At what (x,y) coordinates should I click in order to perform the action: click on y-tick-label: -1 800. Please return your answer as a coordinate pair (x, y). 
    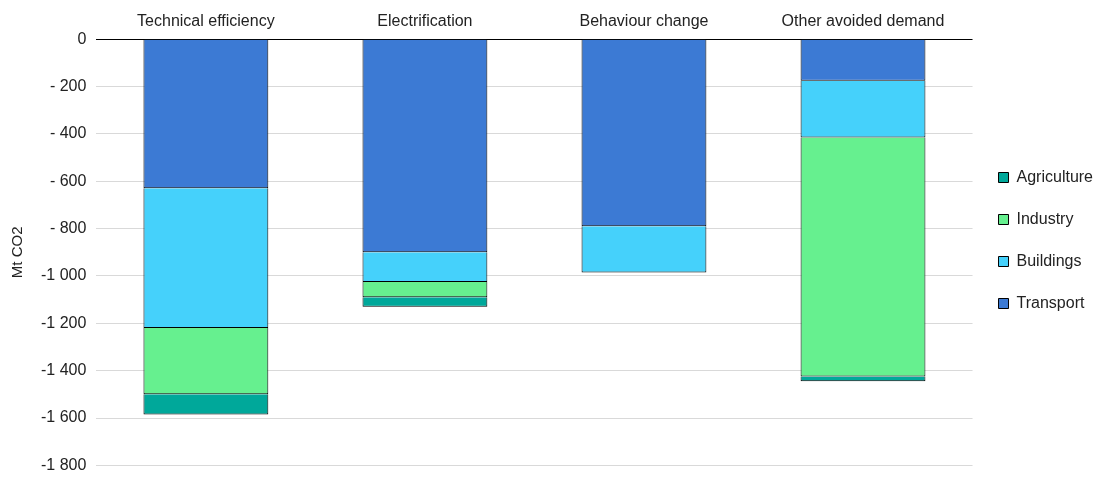
    Looking at the image, I should click on (63, 464).